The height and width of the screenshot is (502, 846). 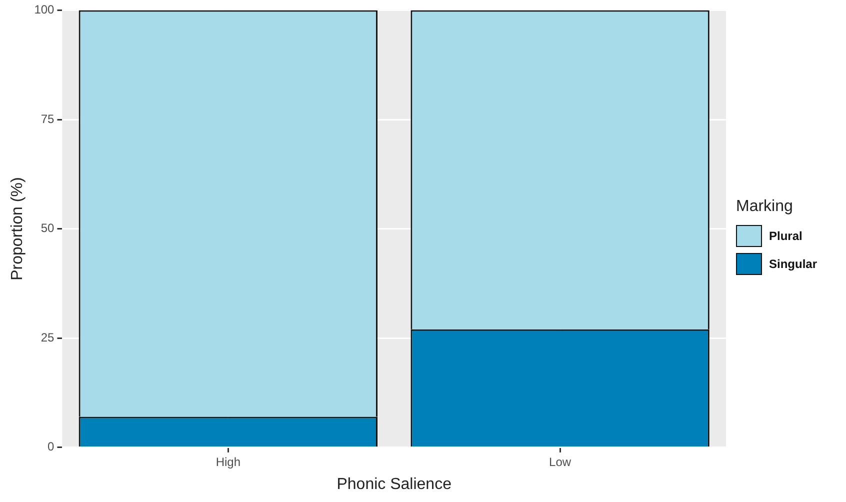 I want to click on y-tick-label: 100, so click(x=44, y=9).